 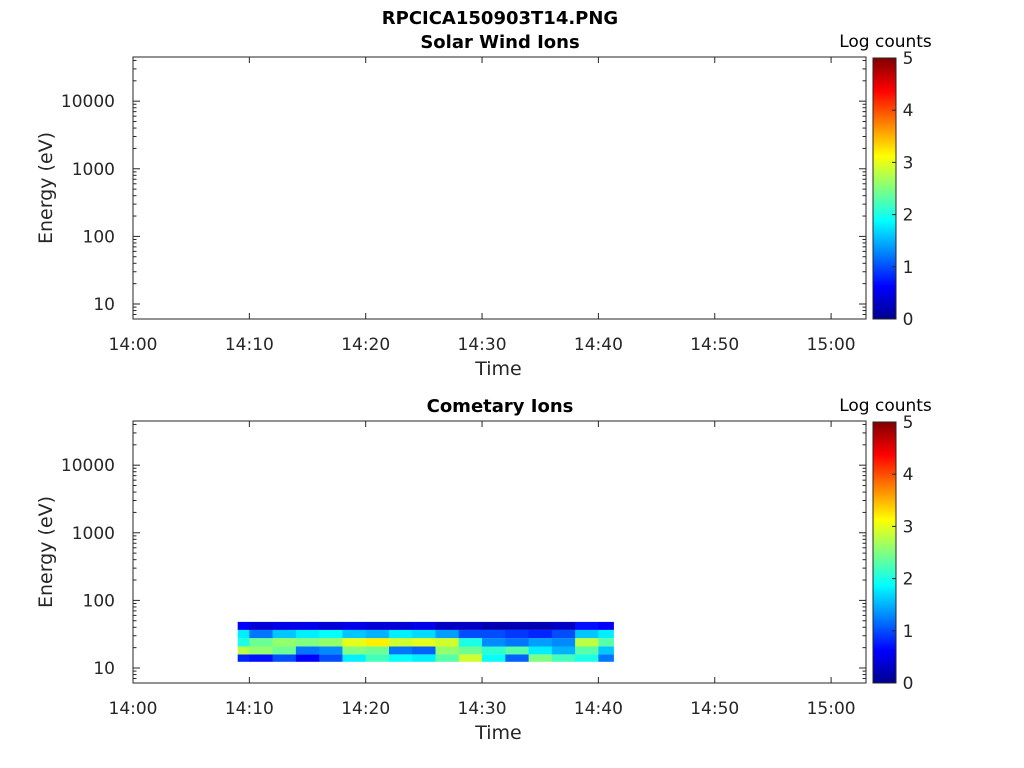 I want to click on x-tick-label: 14:00, so click(x=133, y=345).